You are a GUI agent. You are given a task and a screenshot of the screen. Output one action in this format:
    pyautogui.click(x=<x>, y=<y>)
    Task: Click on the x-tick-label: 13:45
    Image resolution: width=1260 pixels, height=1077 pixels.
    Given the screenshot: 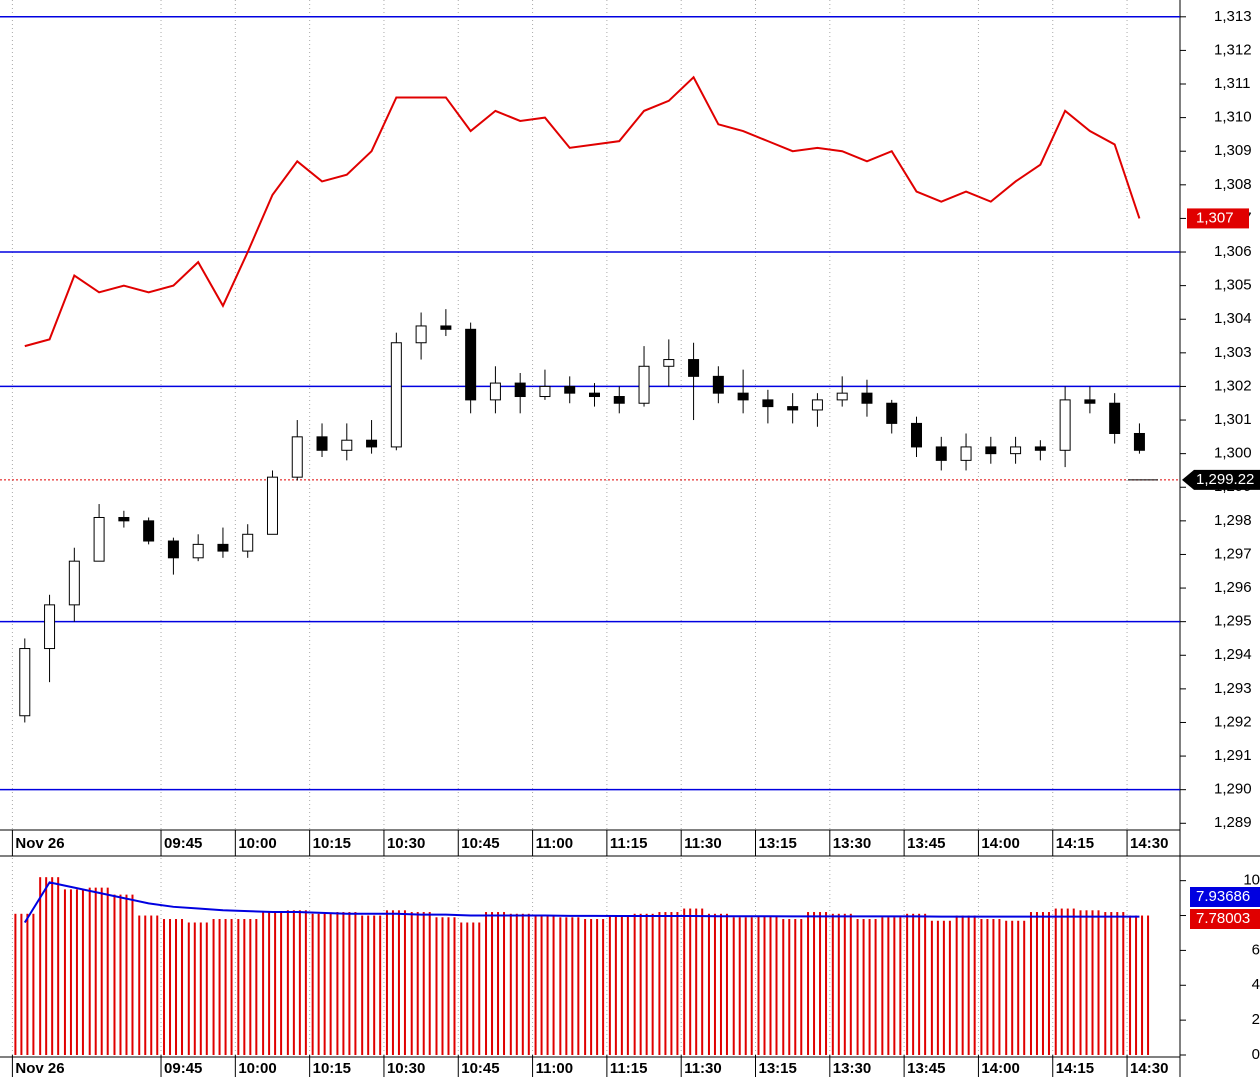 What is the action you would take?
    pyautogui.click(x=926, y=843)
    